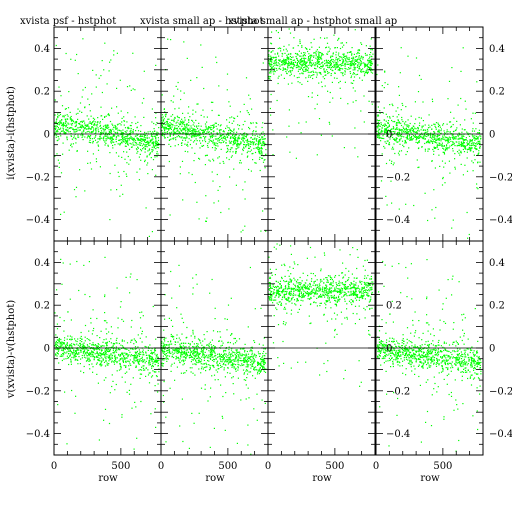  I want to click on panel-1-points, so click(107, 137).